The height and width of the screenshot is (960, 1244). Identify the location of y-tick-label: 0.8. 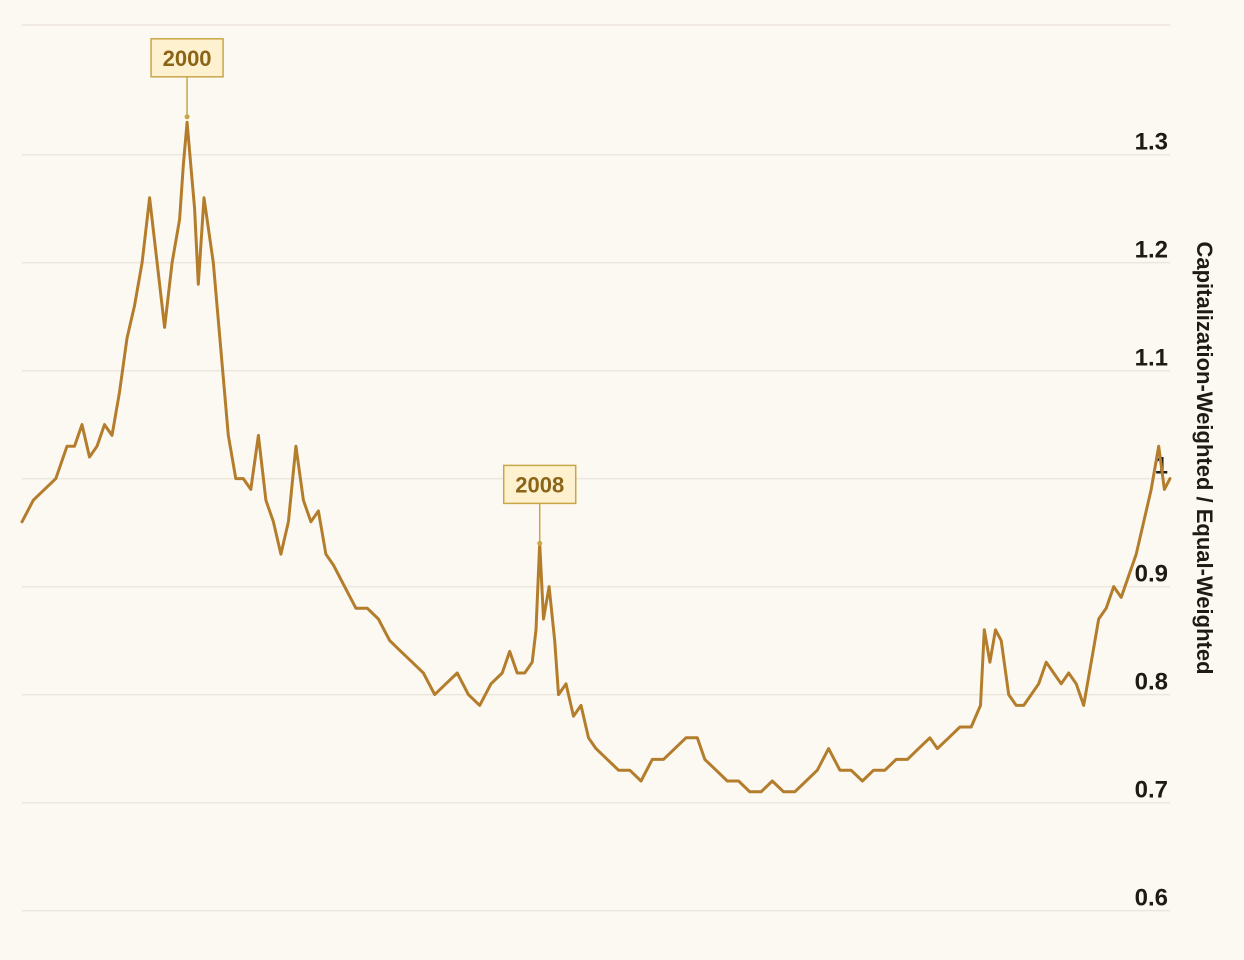
(1151, 682).